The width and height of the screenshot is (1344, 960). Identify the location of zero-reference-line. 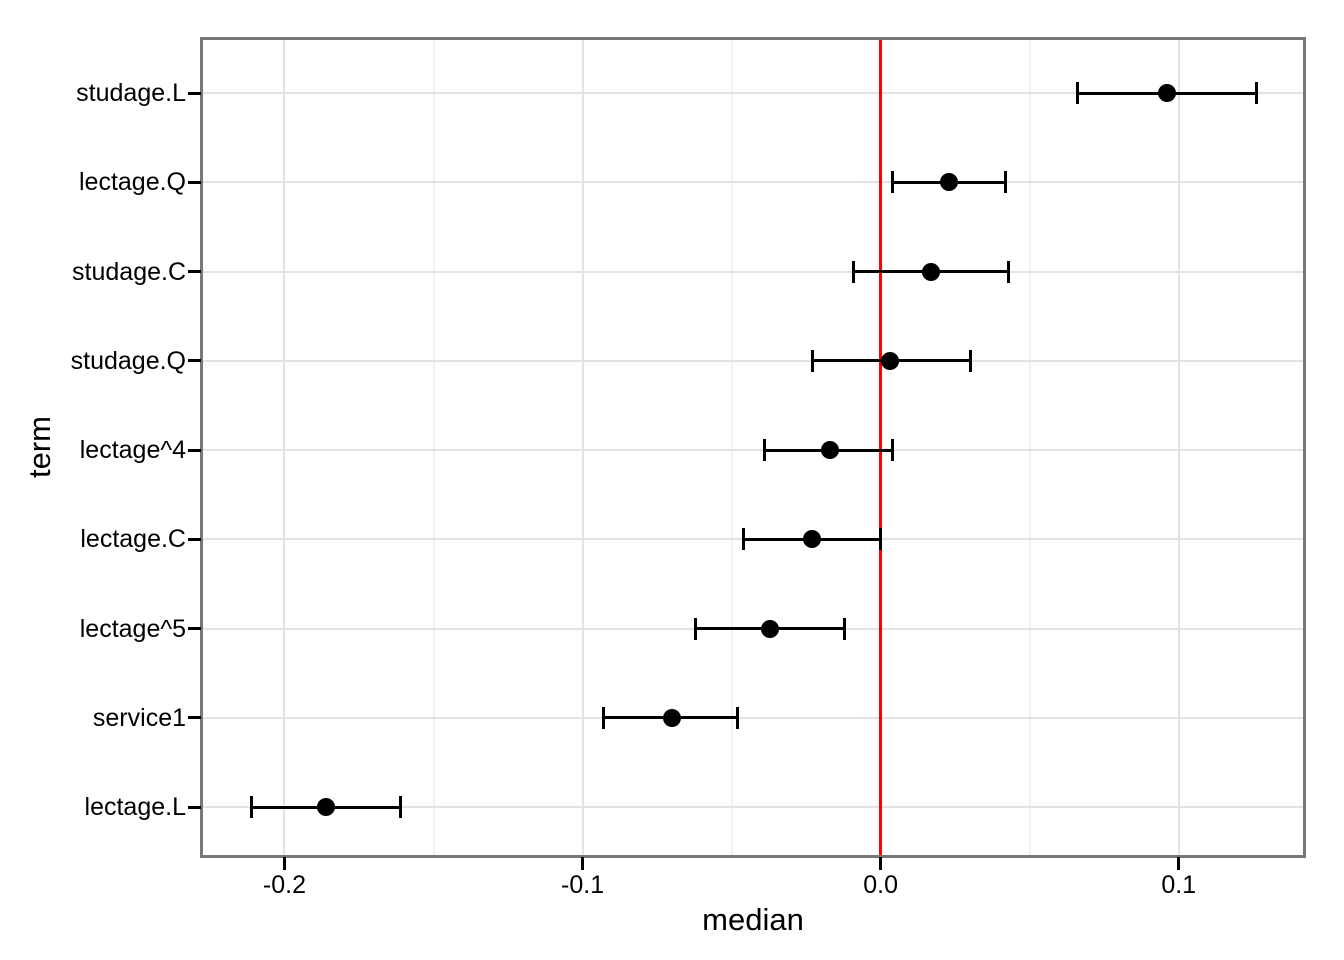
(881, 447).